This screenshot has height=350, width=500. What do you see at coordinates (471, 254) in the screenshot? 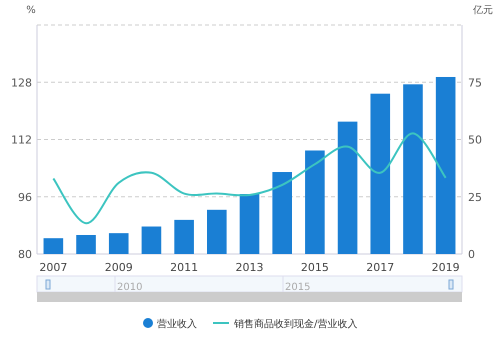
I see `y2-tick-label: 0` at bounding box center [471, 254].